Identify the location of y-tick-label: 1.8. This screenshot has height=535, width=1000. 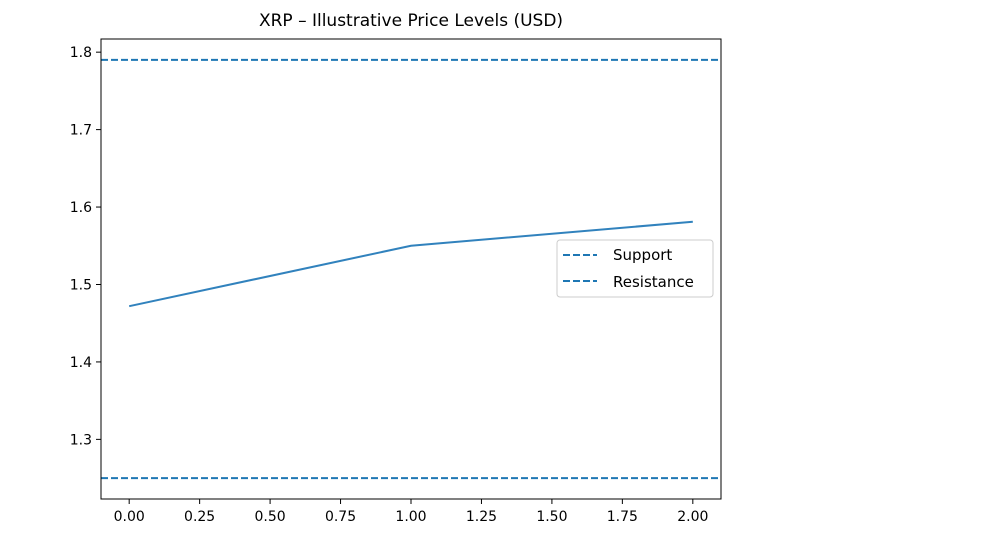
(81, 53).